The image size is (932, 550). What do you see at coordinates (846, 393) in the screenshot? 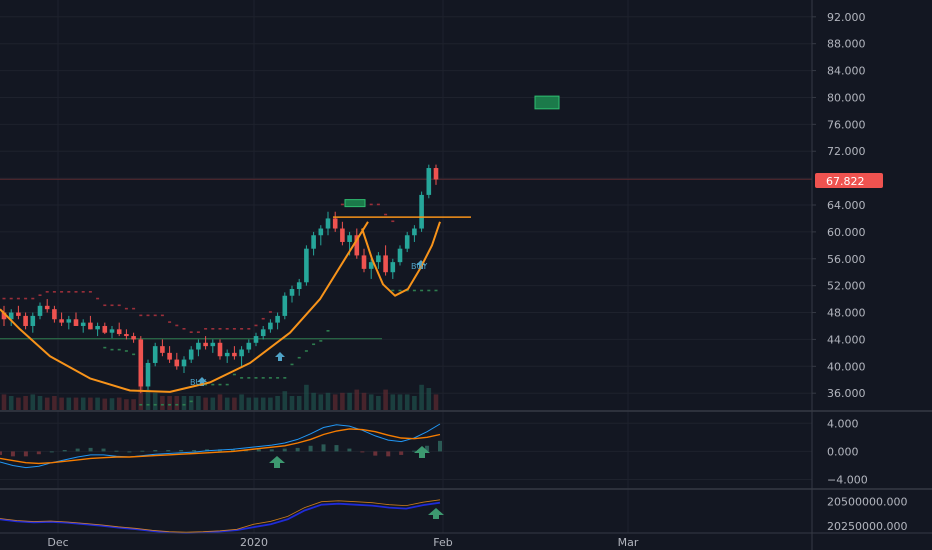
I see `price-tick-label: 36.000` at bounding box center [846, 393].